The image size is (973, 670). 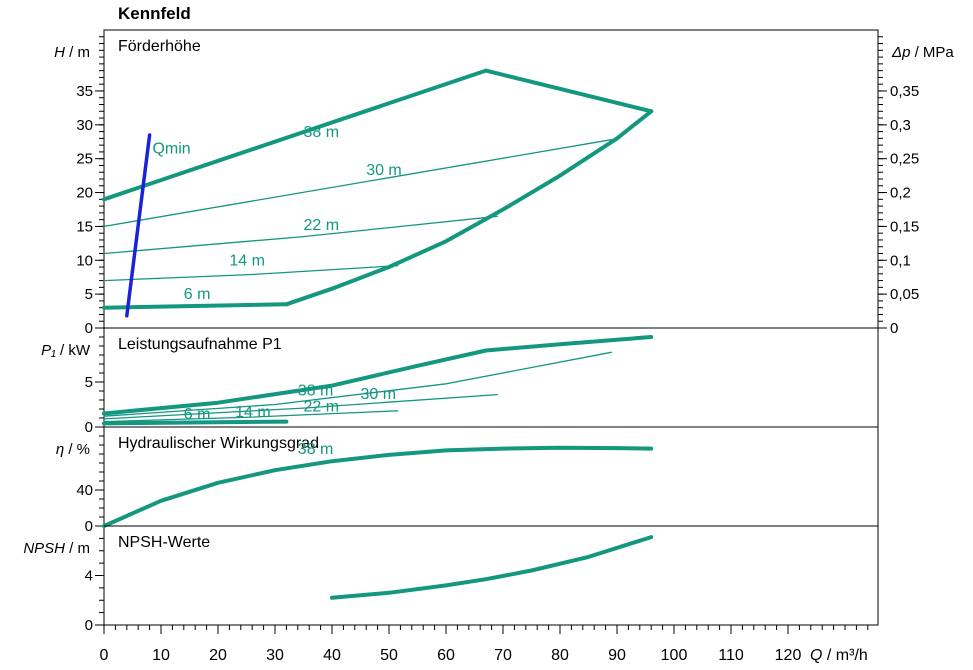 What do you see at coordinates (84, 159) in the screenshot?
I see `y-tick-label: 25` at bounding box center [84, 159].